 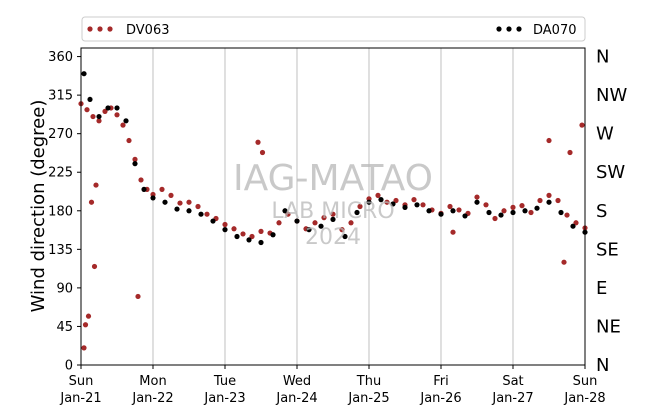 I want to click on legend: DV063 DA070, so click(x=333, y=29).